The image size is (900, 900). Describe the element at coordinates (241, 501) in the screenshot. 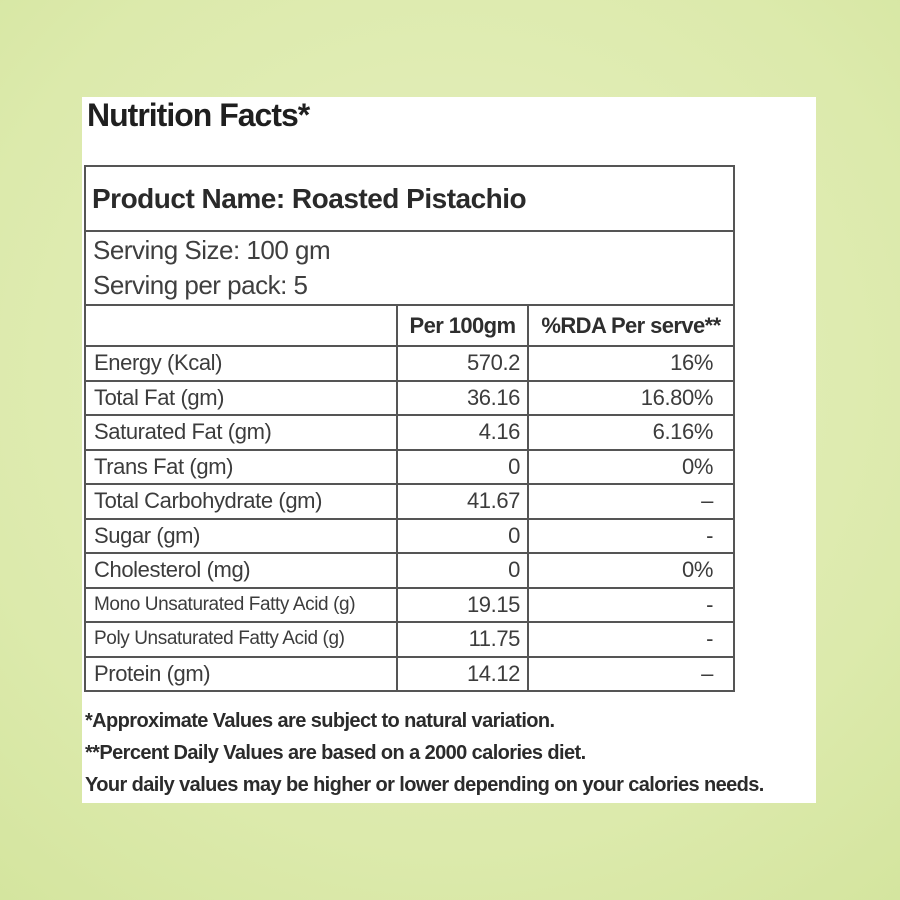

I see `nutrient-label: Total Carbohydrate (gm)` at that location.